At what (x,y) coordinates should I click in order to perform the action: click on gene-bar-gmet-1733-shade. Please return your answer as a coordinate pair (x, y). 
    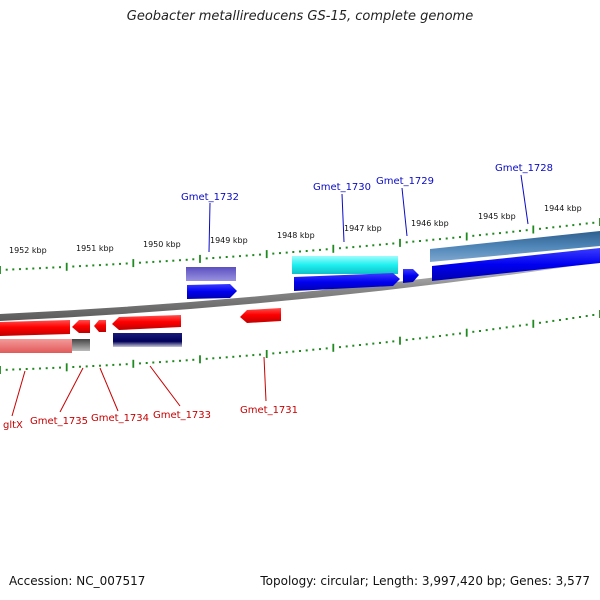
    Looking at the image, I should click on (147, 340).